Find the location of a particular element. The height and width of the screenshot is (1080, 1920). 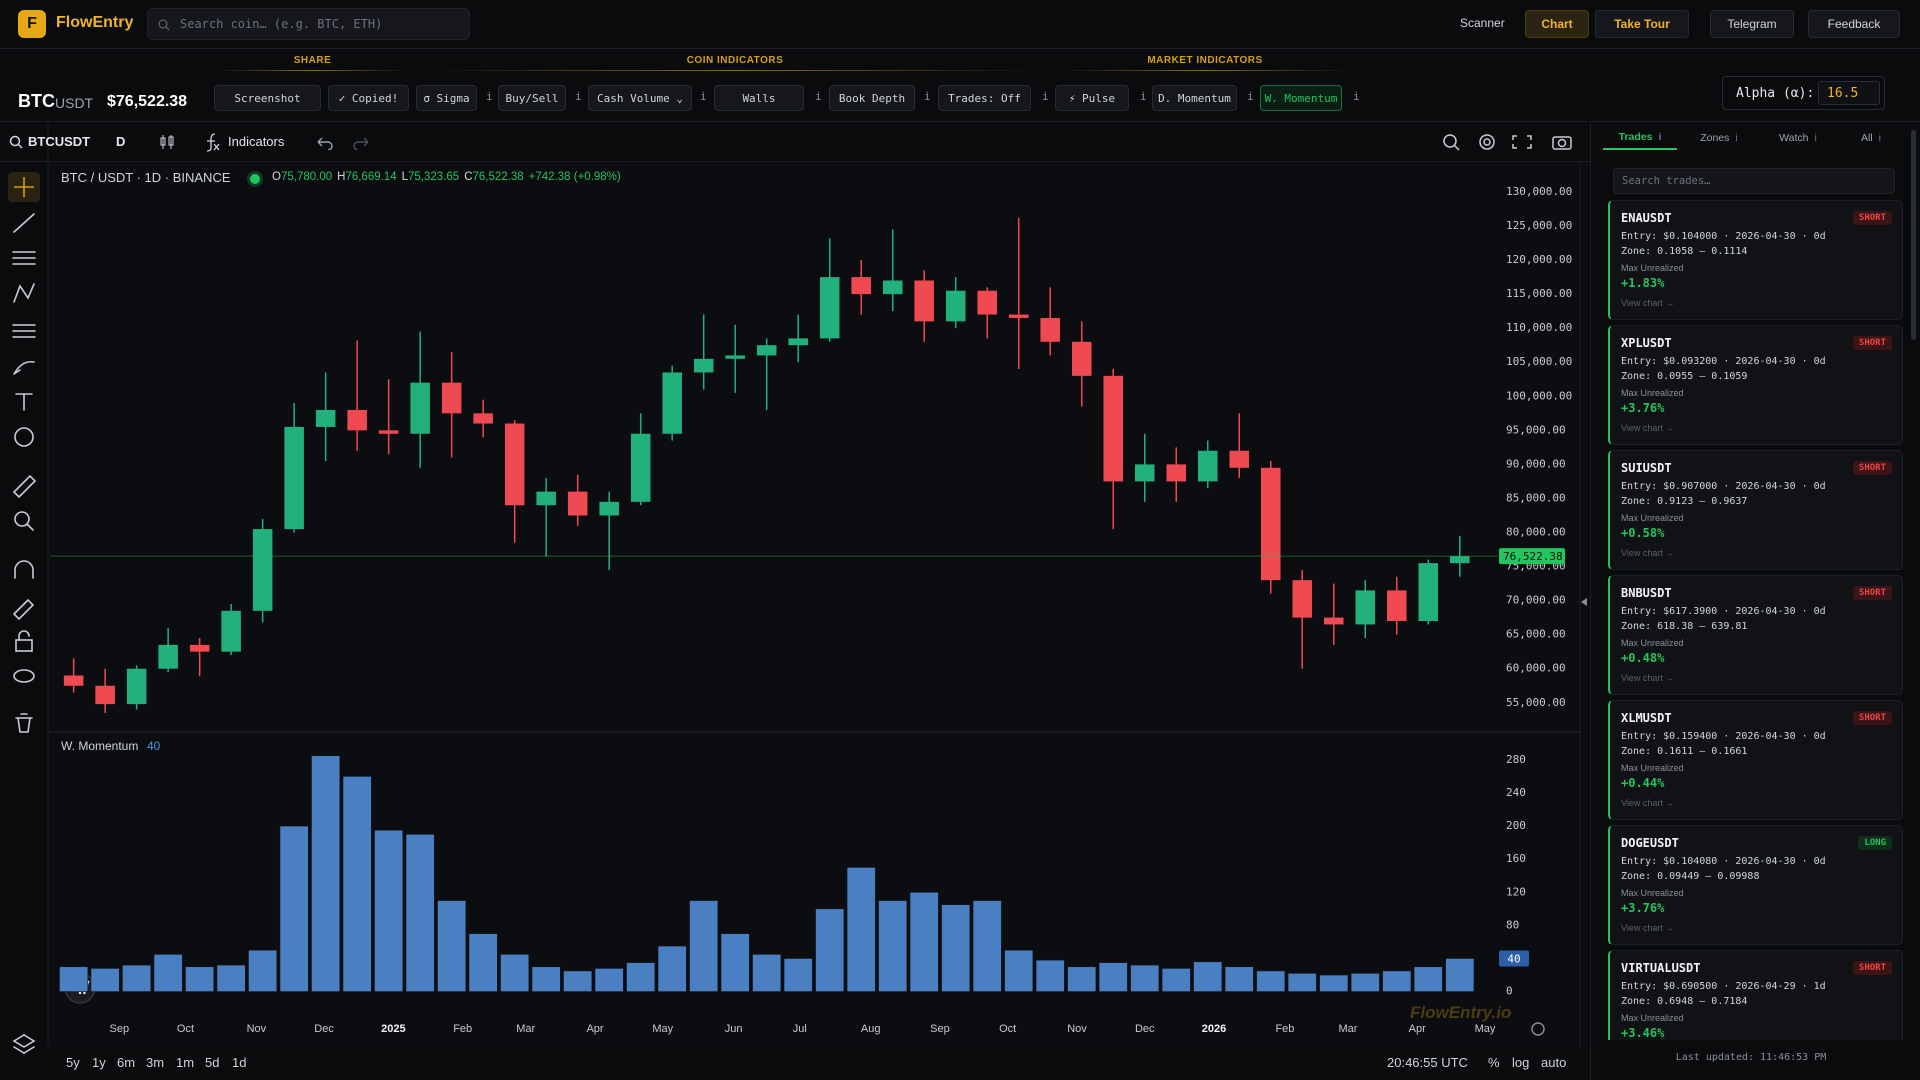

x-tick-label: Mar is located at coordinates (525, 1029).